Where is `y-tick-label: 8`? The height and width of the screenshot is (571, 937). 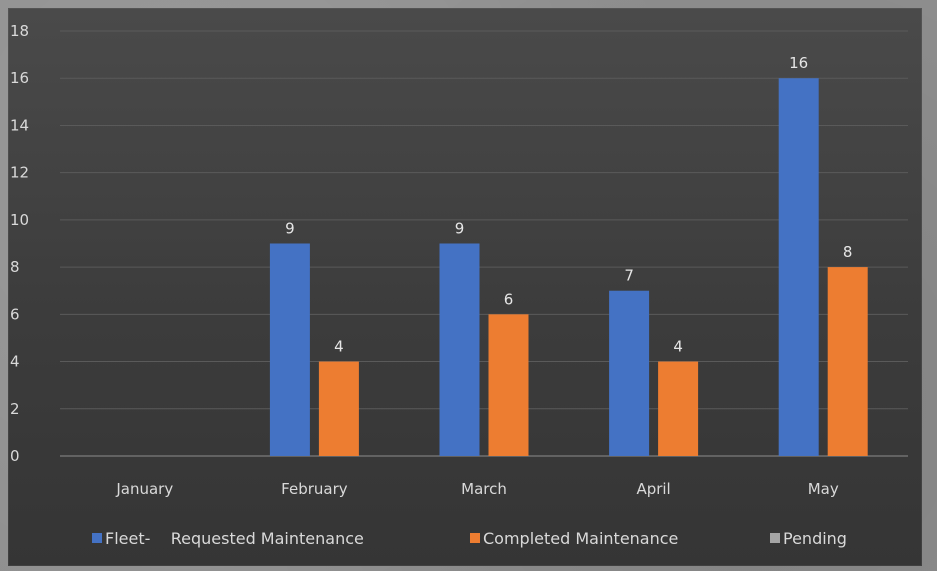 y-tick-label: 8 is located at coordinates (15, 267).